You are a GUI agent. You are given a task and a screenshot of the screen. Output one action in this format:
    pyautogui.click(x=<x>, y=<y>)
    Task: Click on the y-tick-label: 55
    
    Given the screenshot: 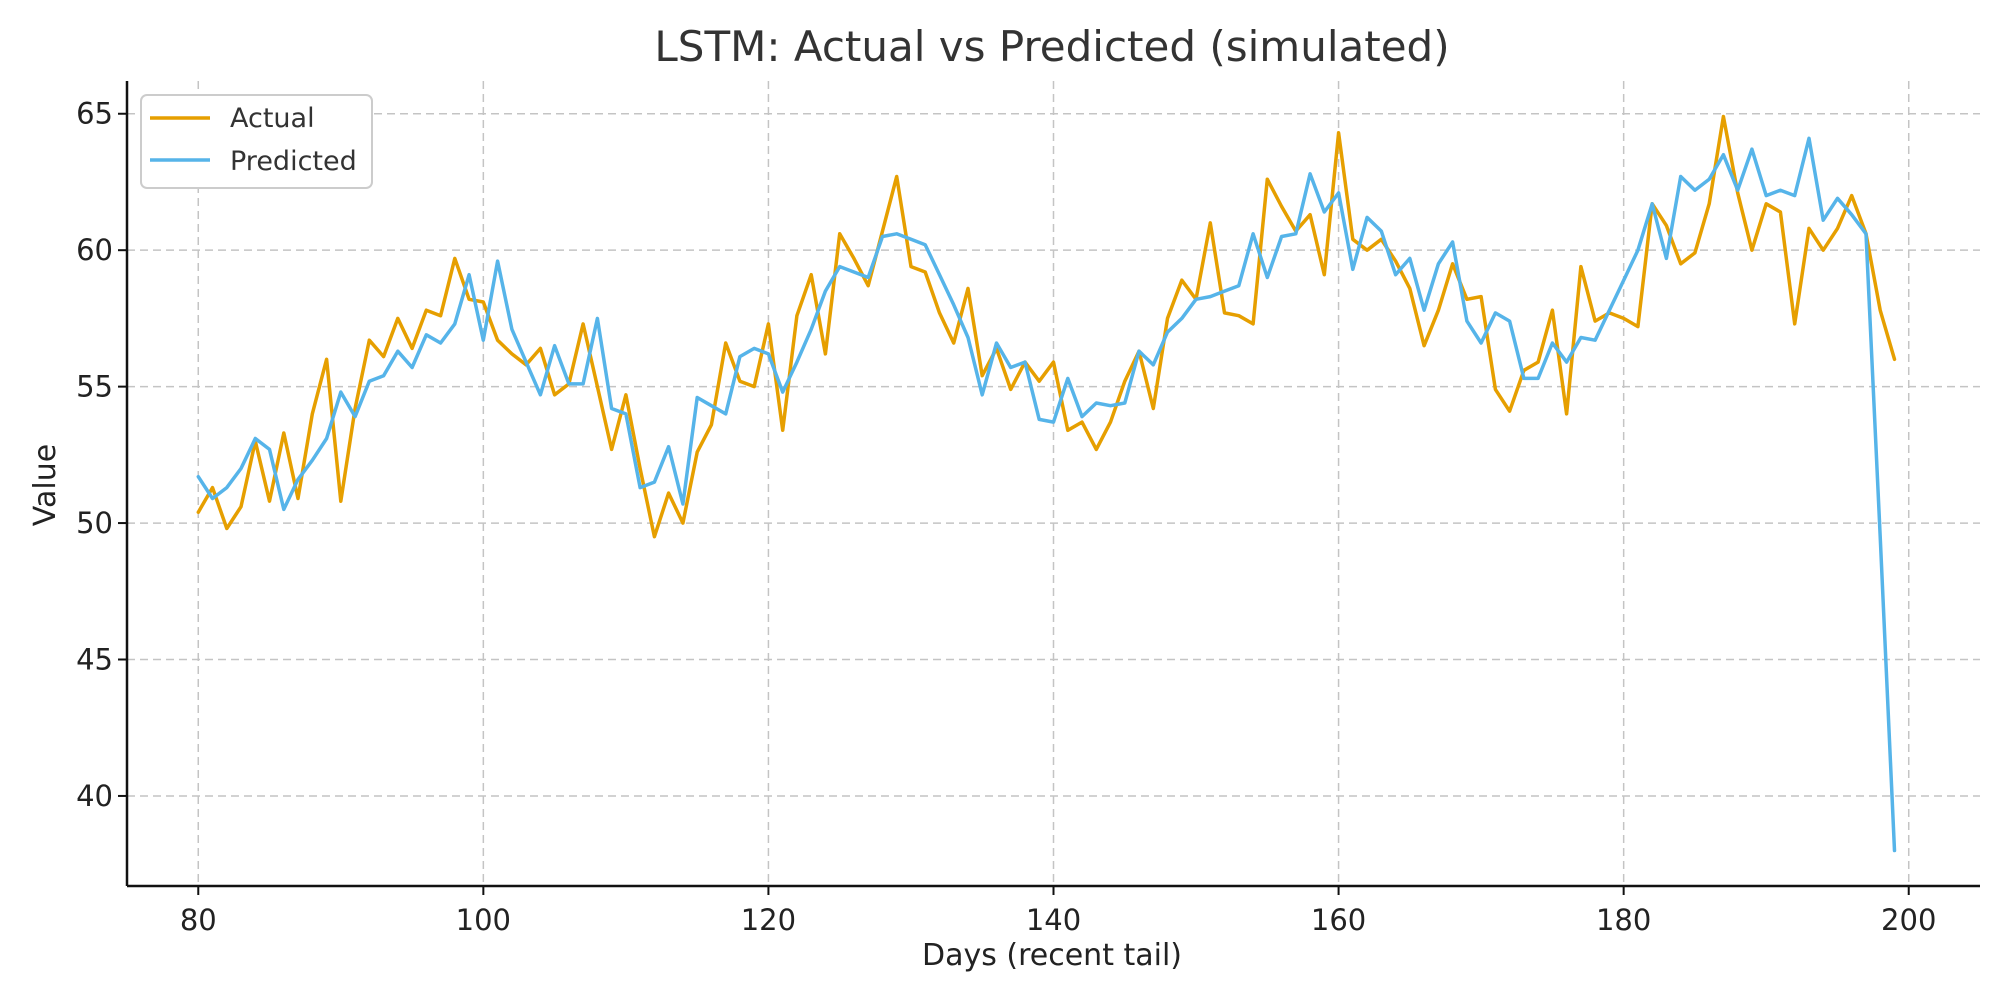 What is the action you would take?
    pyautogui.click(x=94, y=387)
    